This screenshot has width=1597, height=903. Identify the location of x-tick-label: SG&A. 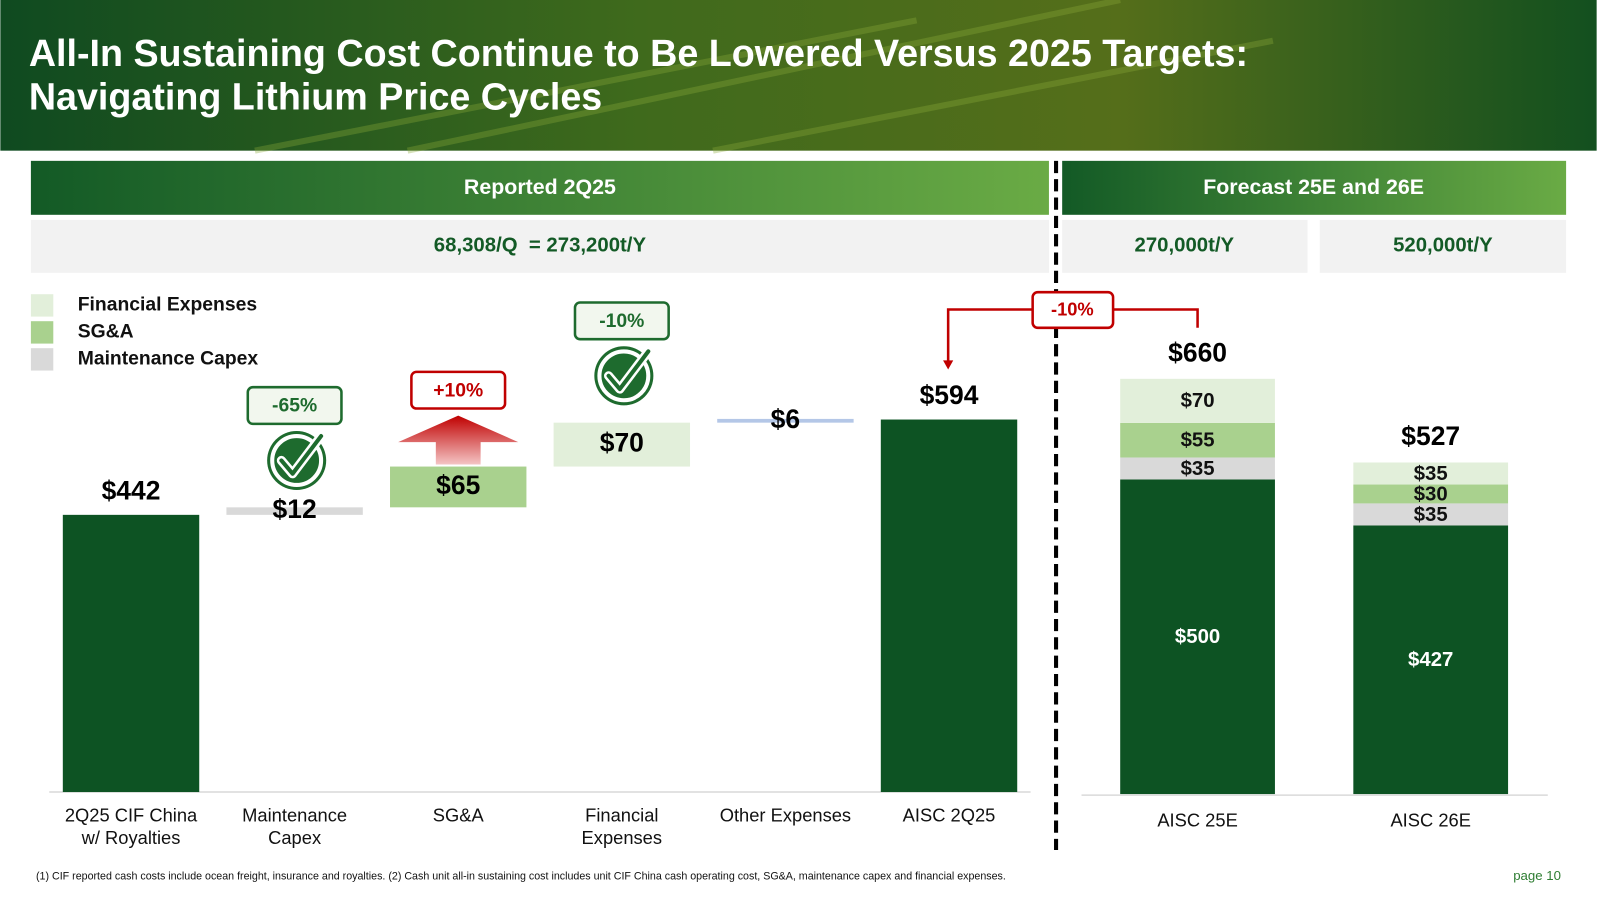
(458, 815).